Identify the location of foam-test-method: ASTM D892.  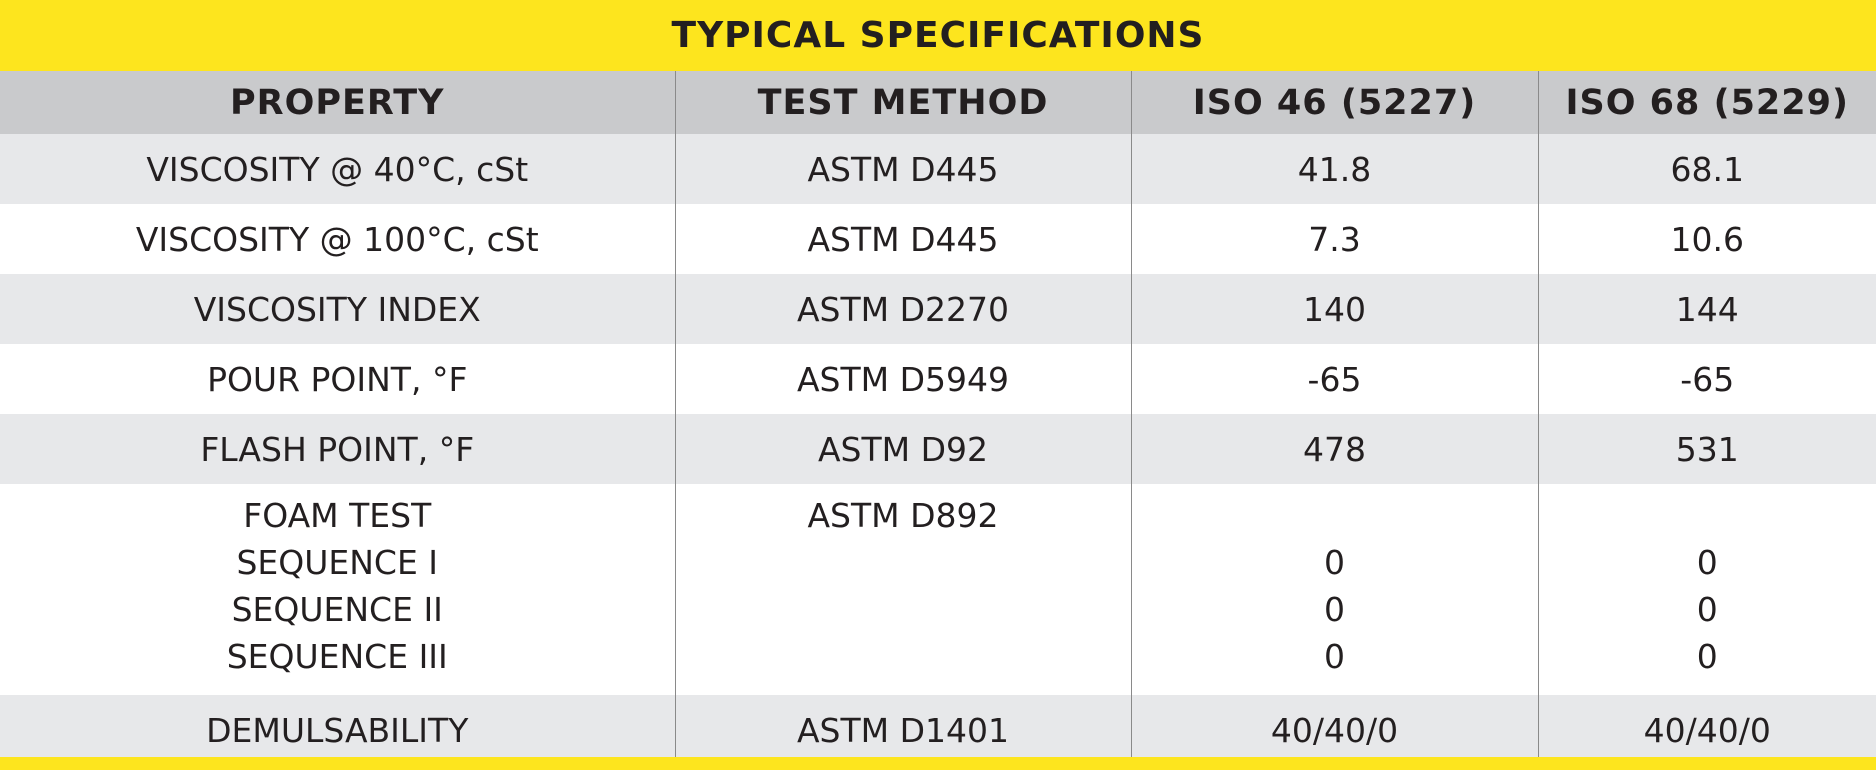
(903, 515).